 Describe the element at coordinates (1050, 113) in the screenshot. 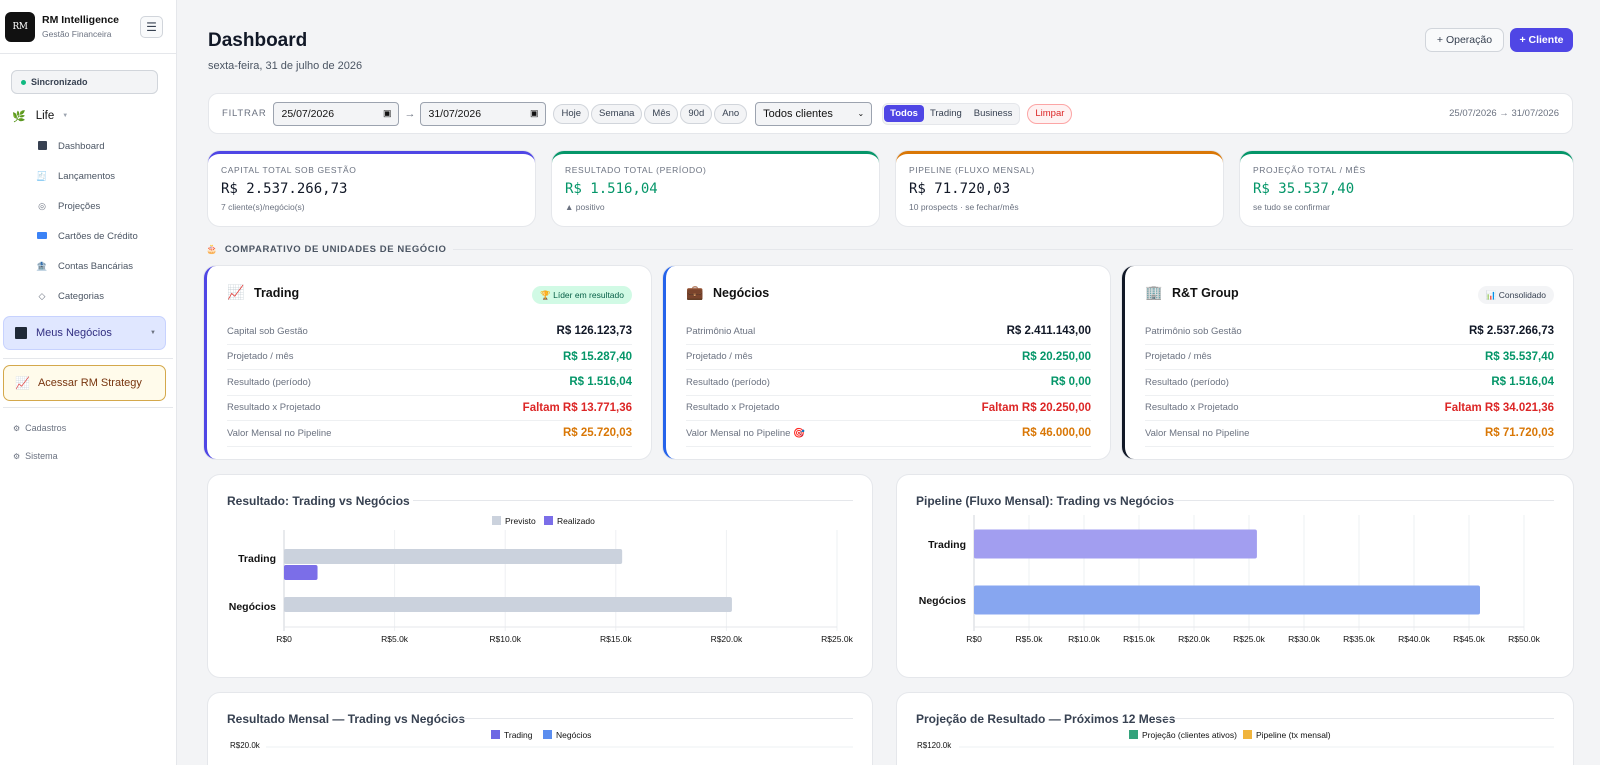

I see `clear-filter-button: Limpar` at that location.